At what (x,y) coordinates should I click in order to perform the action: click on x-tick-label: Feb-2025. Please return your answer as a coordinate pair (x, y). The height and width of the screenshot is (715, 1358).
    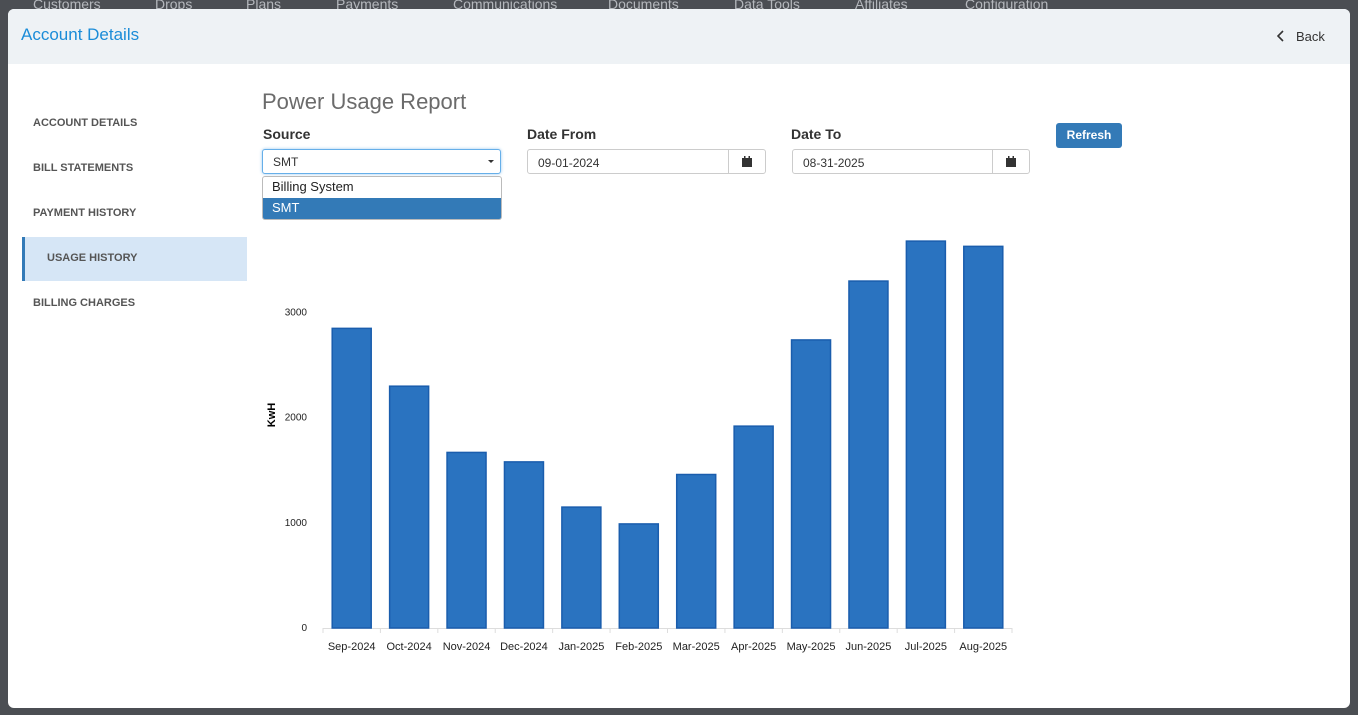
    Looking at the image, I should click on (638, 647).